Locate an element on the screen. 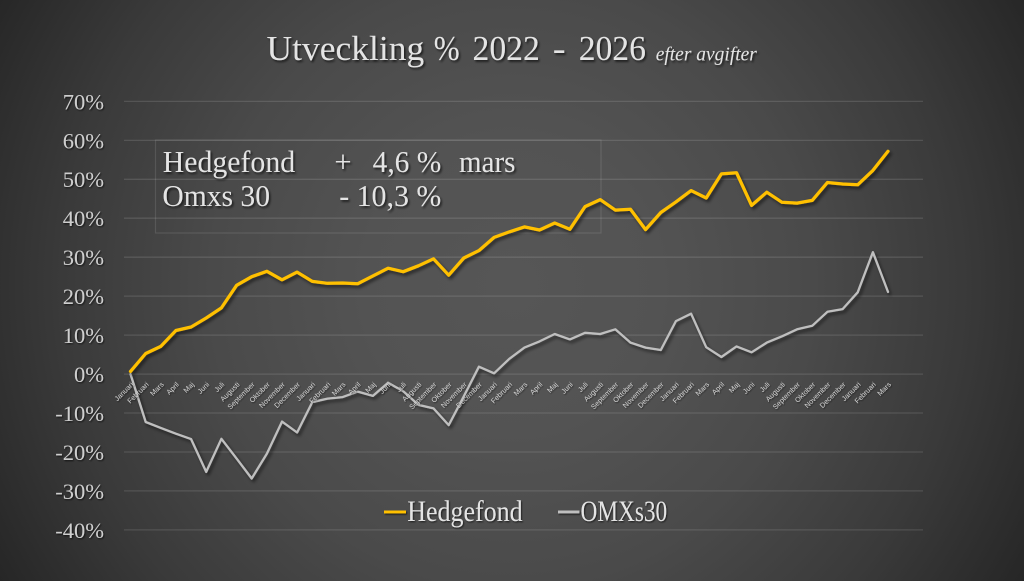 The width and height of the screenshot is (1024, 581). svg-text: mars is located at coordinates (487, 162).